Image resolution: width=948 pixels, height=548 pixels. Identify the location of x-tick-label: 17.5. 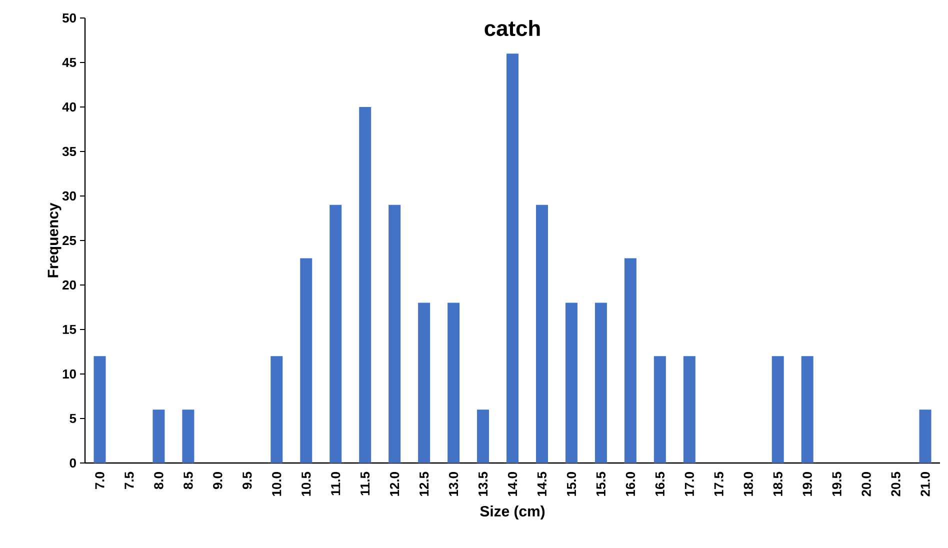
(719, 484).